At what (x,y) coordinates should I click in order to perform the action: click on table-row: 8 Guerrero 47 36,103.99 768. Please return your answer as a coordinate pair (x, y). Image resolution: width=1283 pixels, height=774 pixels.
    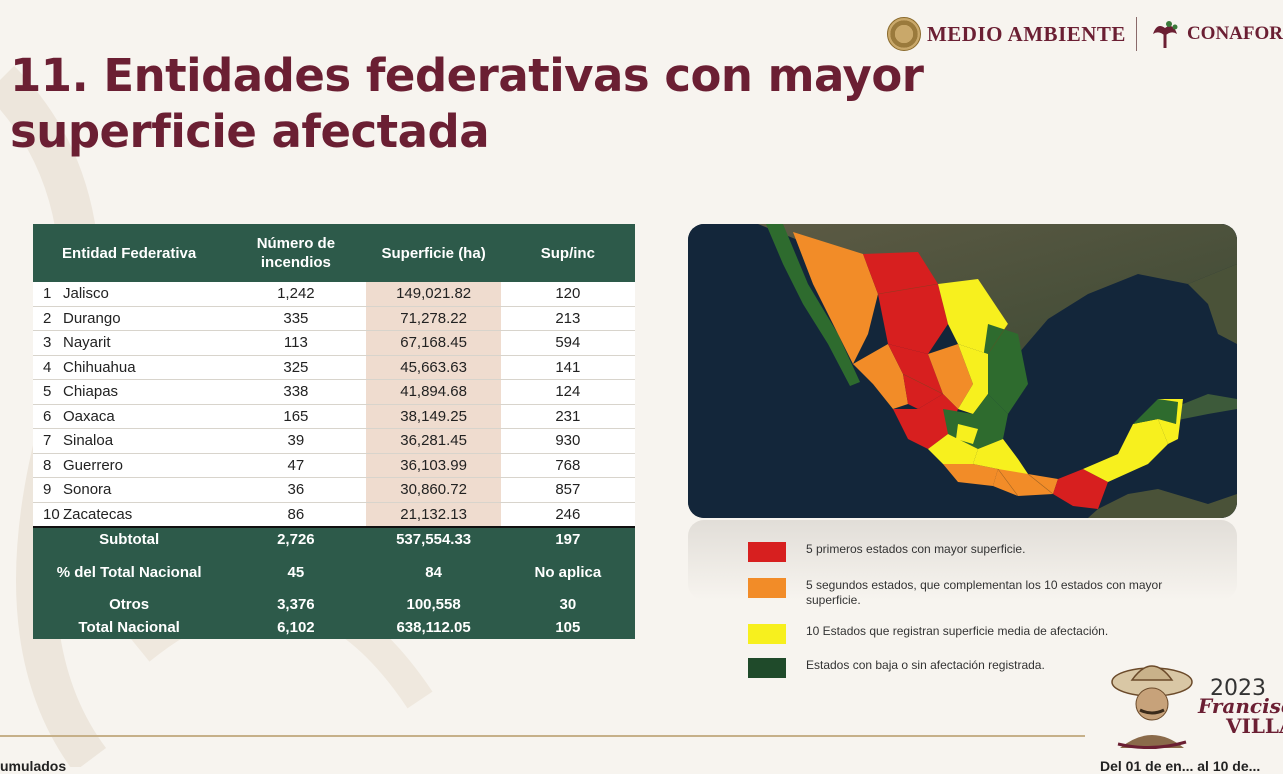
    Looking at the image, I should click on (334, 465).